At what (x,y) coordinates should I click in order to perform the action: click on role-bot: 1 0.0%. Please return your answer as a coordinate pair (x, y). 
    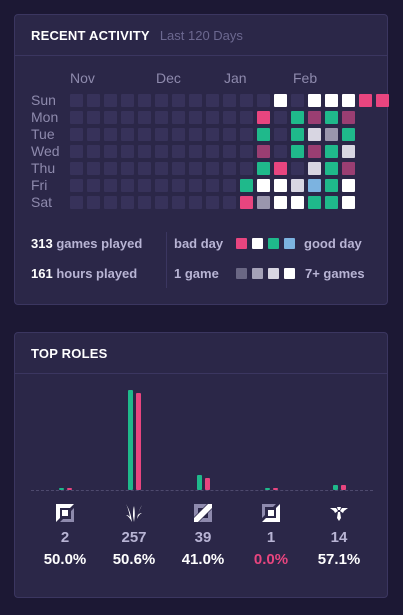
    Looking at the image, I should click on (271, 536).